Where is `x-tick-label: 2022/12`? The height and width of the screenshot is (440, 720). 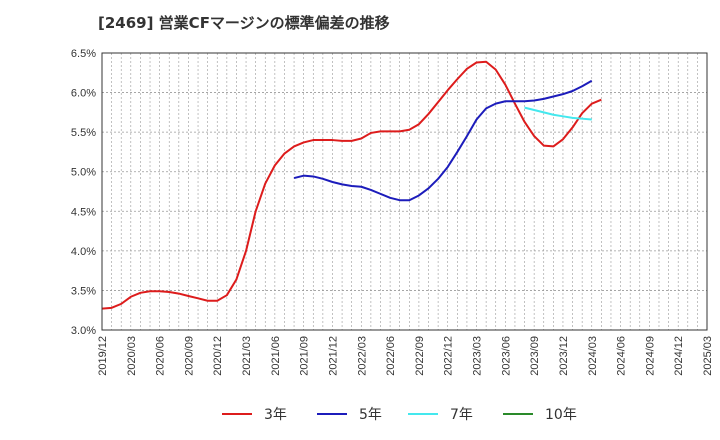
x-tick-label: 2022/12 is located at coordinates (449, 356).